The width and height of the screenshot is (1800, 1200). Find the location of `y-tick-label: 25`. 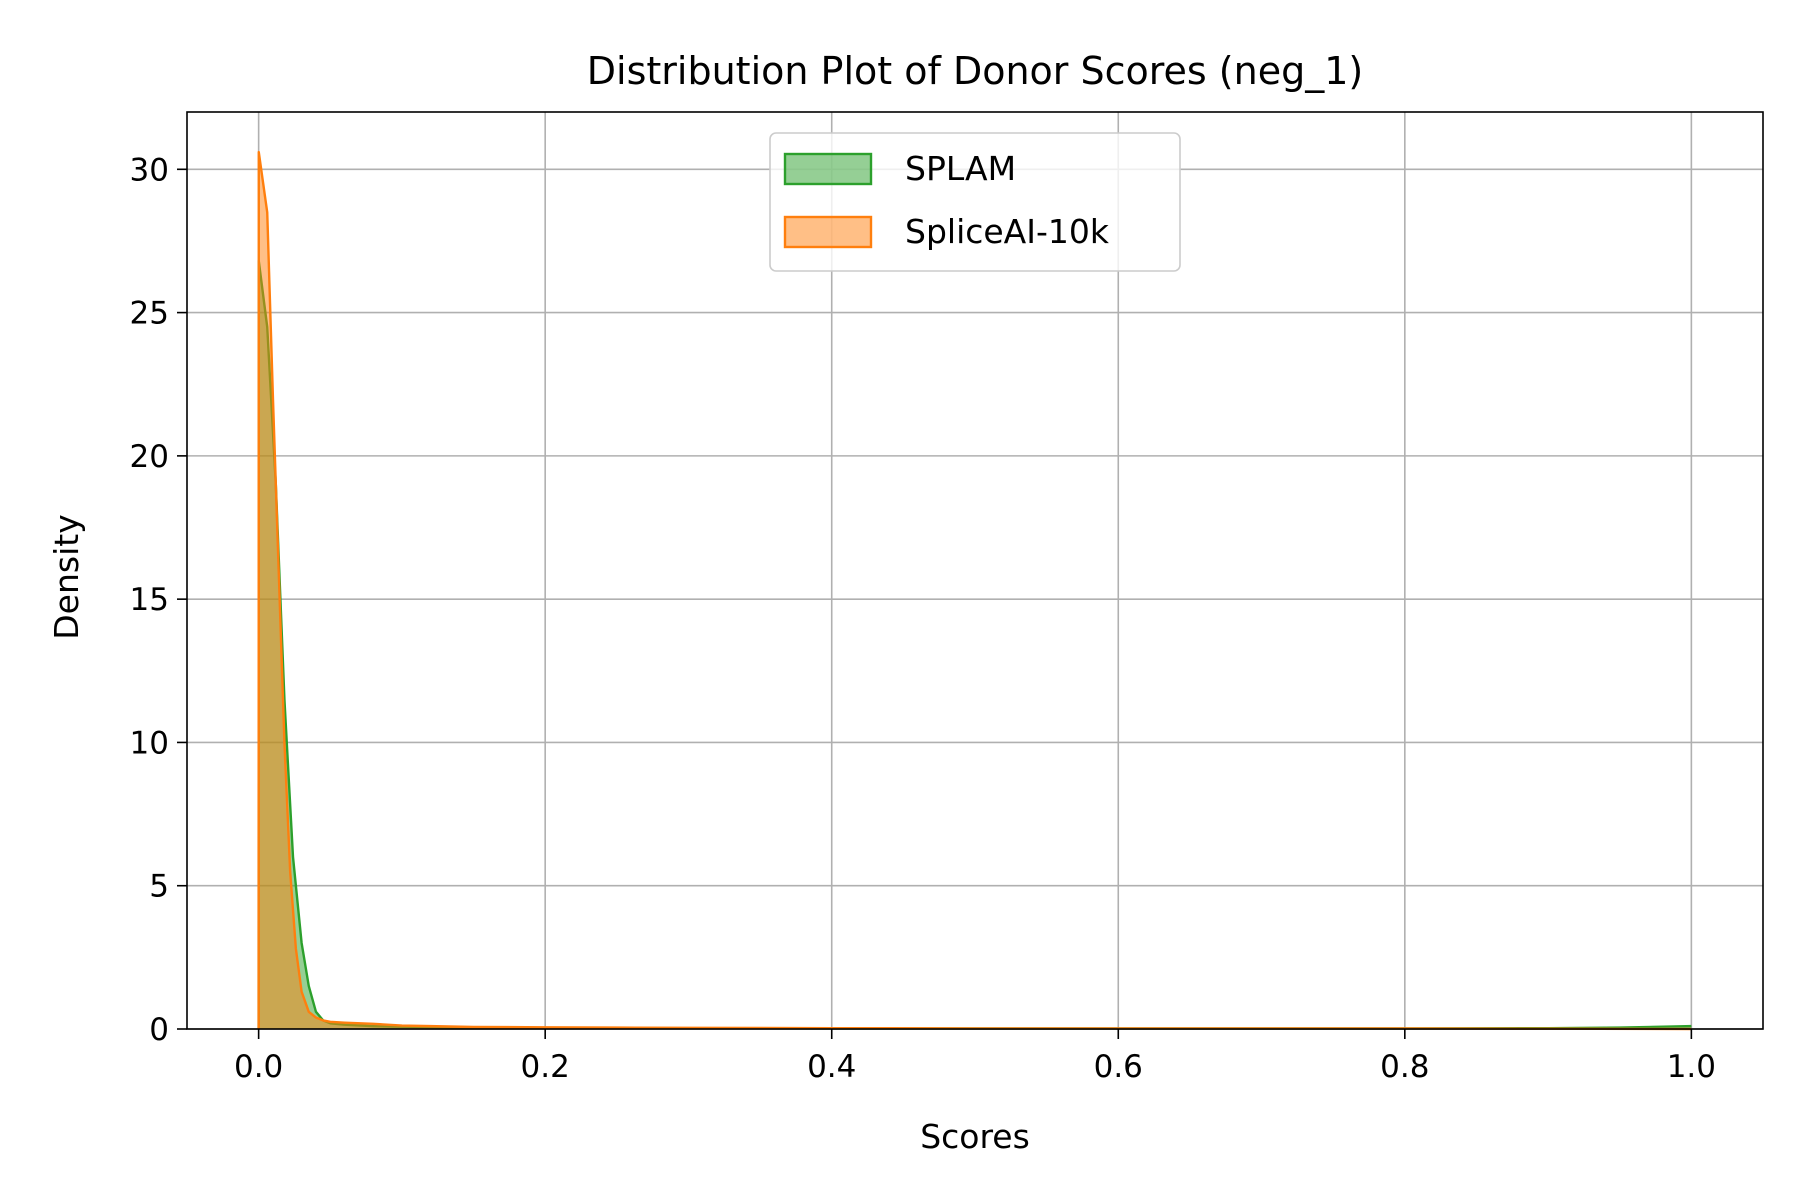

y-tick-label: 25 is located at coordinates (149, 314).